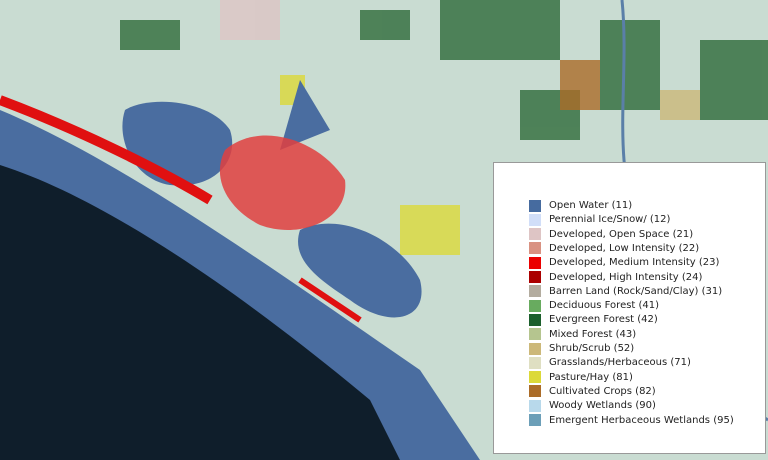  What do you see at coordinates (626, 277) in the screenshot?
I see `legend-label: Developed, High Intensity (24)` at bounding box center [626, 277].